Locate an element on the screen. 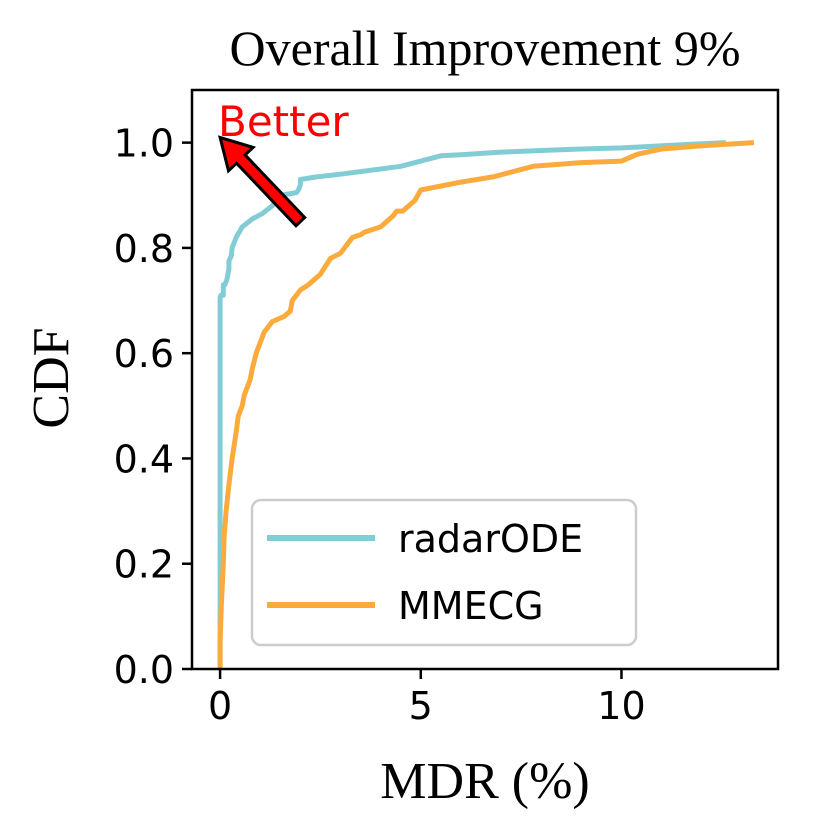  y-tick-label: 0.4 is located at coordinates (144, 459).